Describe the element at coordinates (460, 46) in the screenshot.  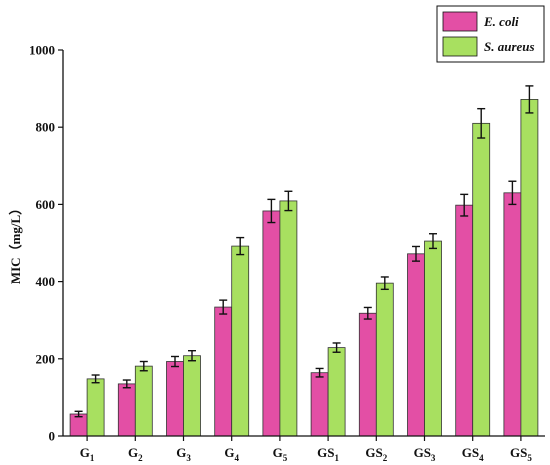
I see `legend-swatch-saureus` at that location.